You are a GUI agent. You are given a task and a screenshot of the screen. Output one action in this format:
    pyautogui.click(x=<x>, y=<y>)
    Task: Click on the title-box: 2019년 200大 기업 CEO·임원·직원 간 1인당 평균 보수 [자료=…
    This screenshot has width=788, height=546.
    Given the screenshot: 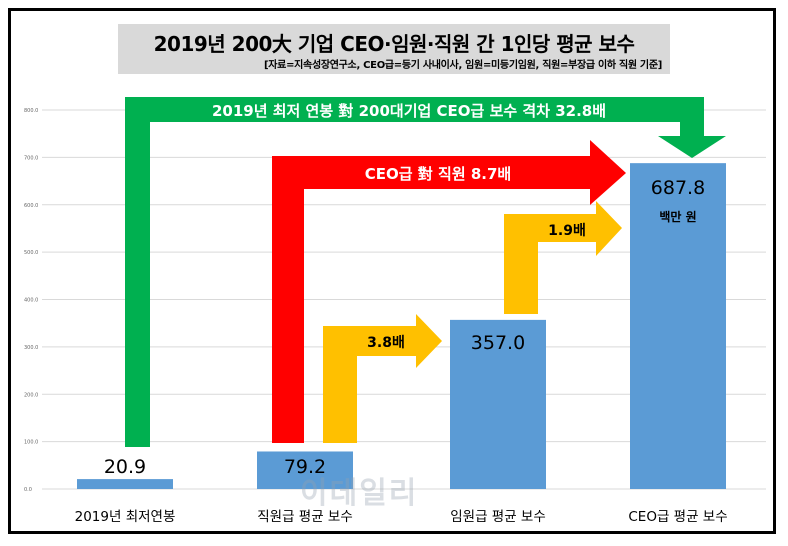 What is the action you would take?
    pyautogui.click(x=394, y=49)
    